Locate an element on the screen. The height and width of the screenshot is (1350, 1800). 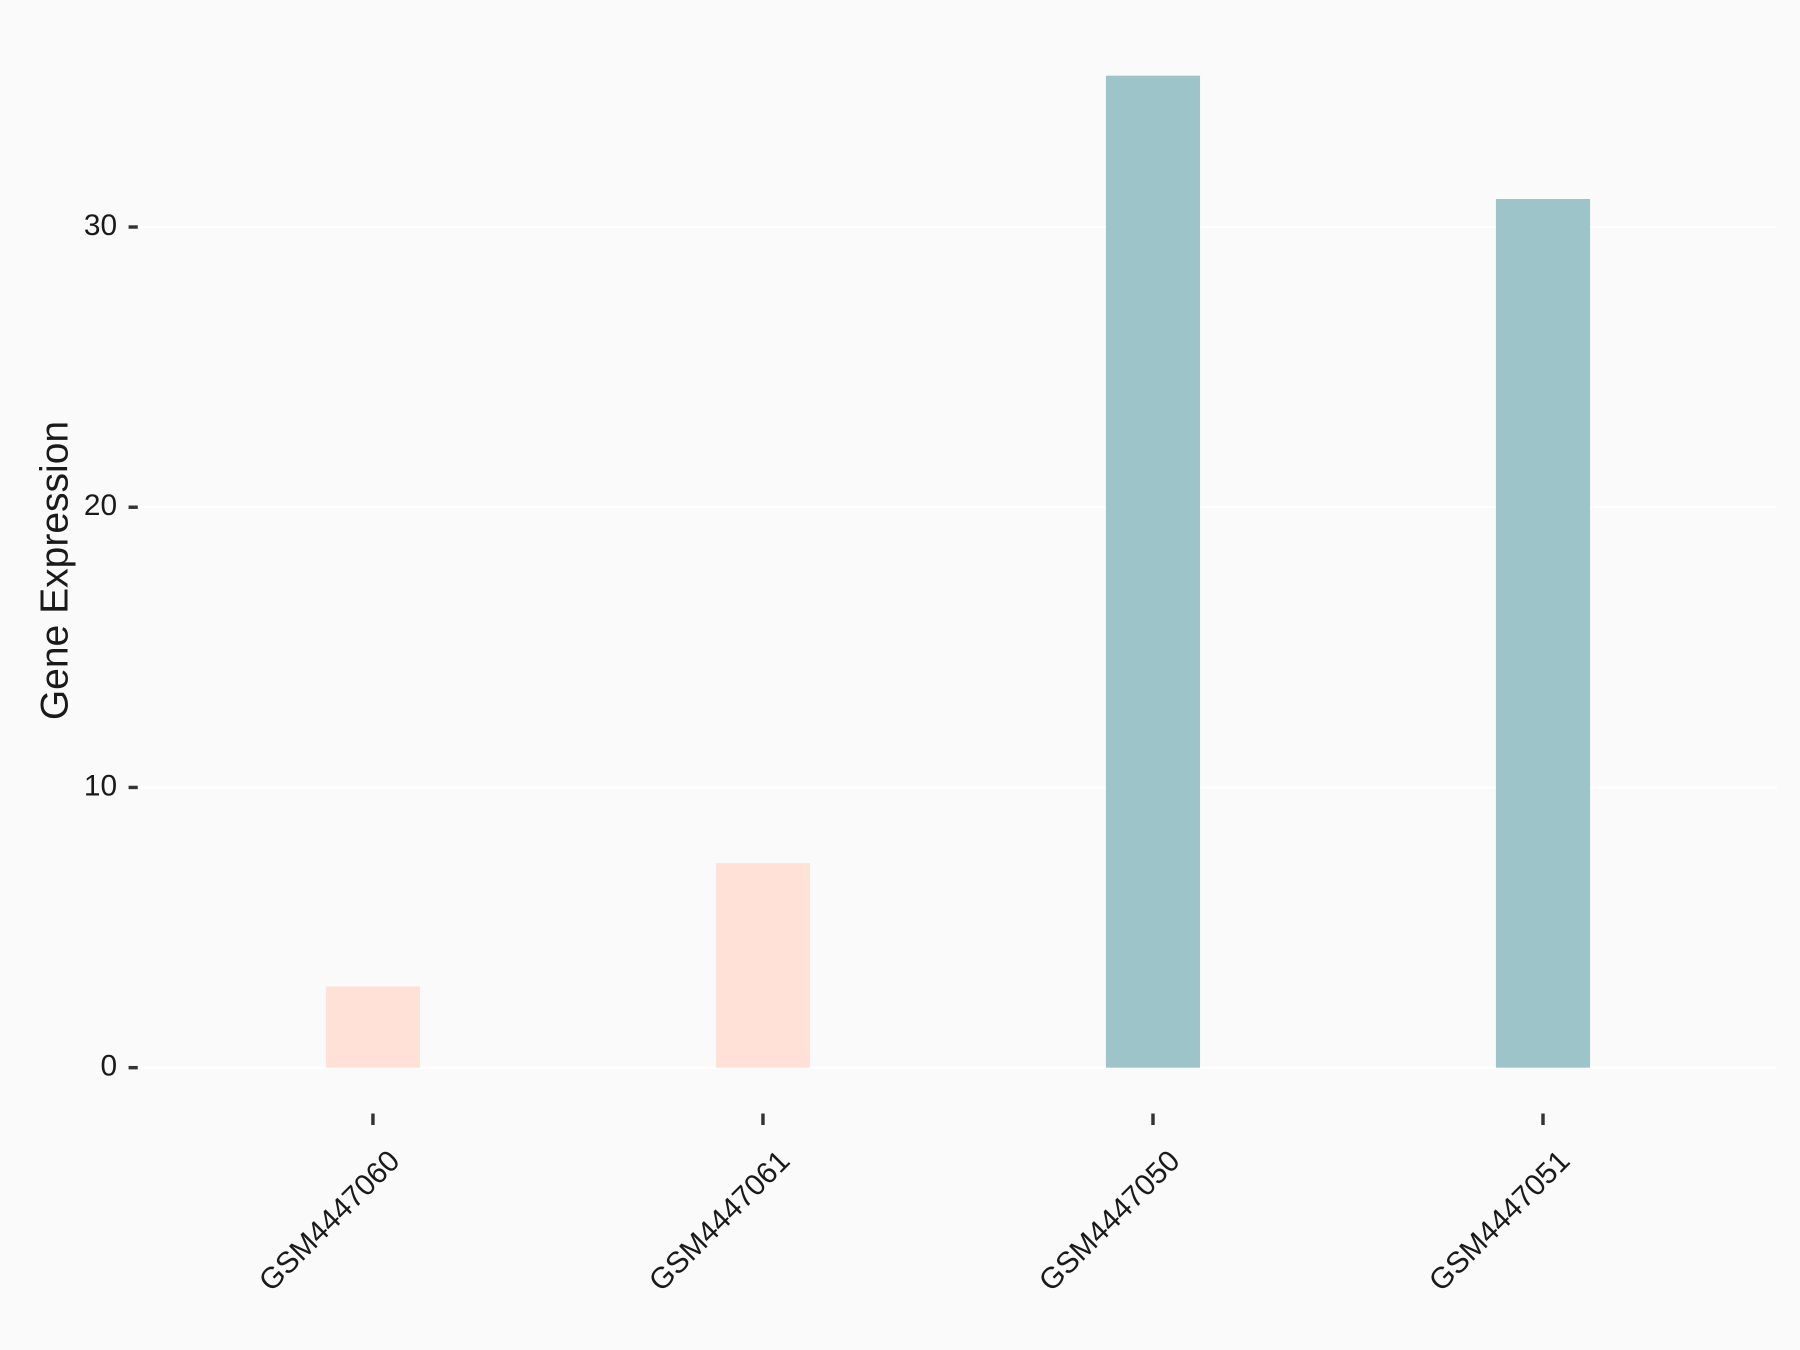
y-tick-label: 30 is located at coordinates (100, 225).